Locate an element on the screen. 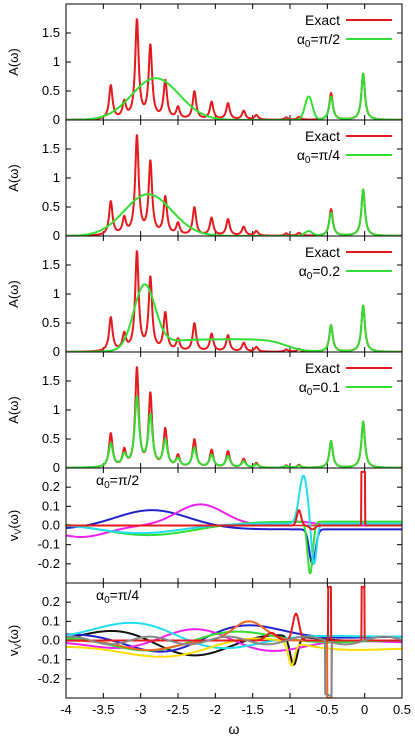  x-tick-label: -4 is located at coordinates (66, 709).